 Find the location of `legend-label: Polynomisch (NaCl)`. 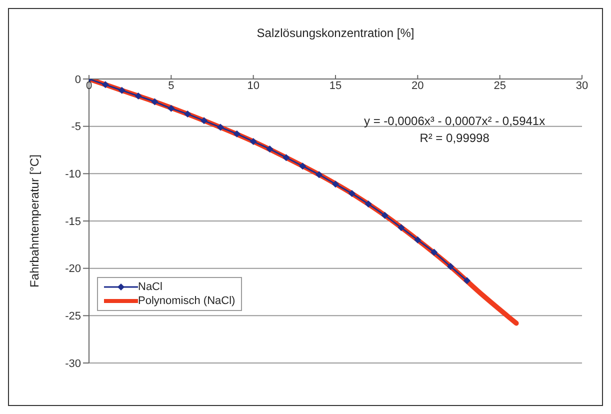

legend-label: Polynomisch (NaCl) is located at coordinates (187, 301).